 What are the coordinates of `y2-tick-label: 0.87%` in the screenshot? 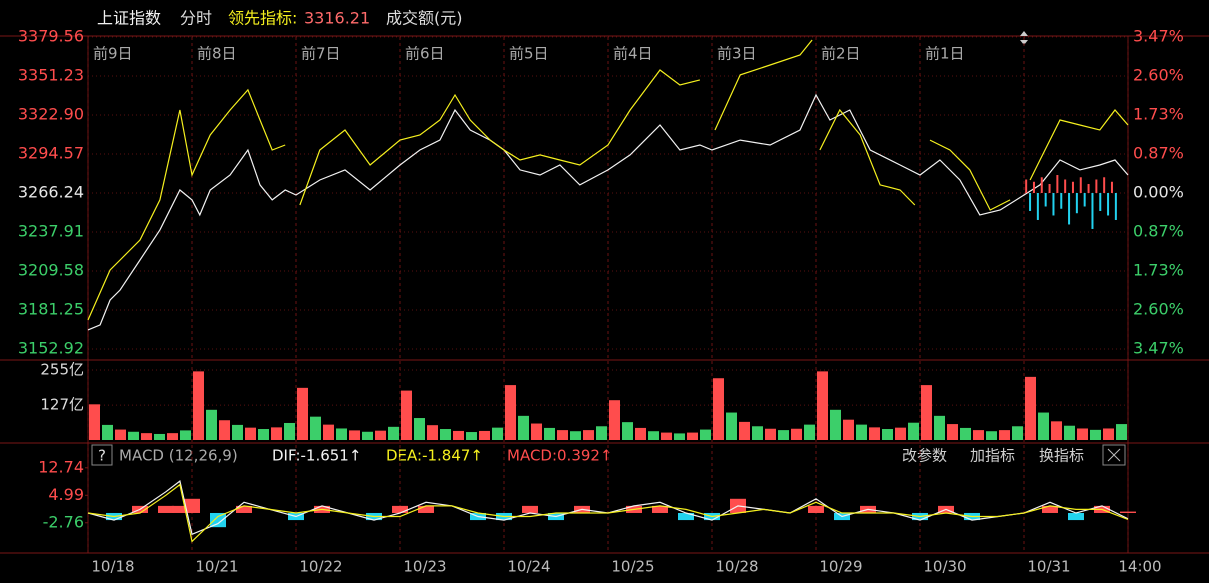 It's located at (1158, 231).